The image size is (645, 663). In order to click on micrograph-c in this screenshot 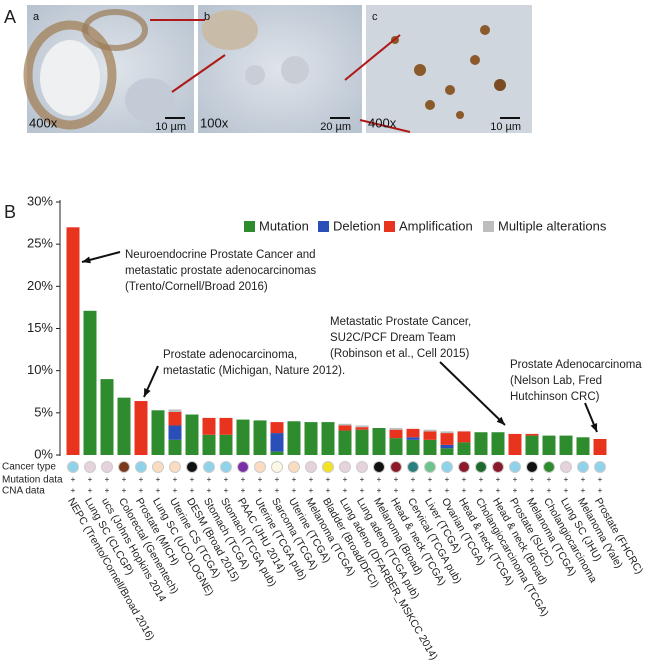, I will do `click(449, 69)`.